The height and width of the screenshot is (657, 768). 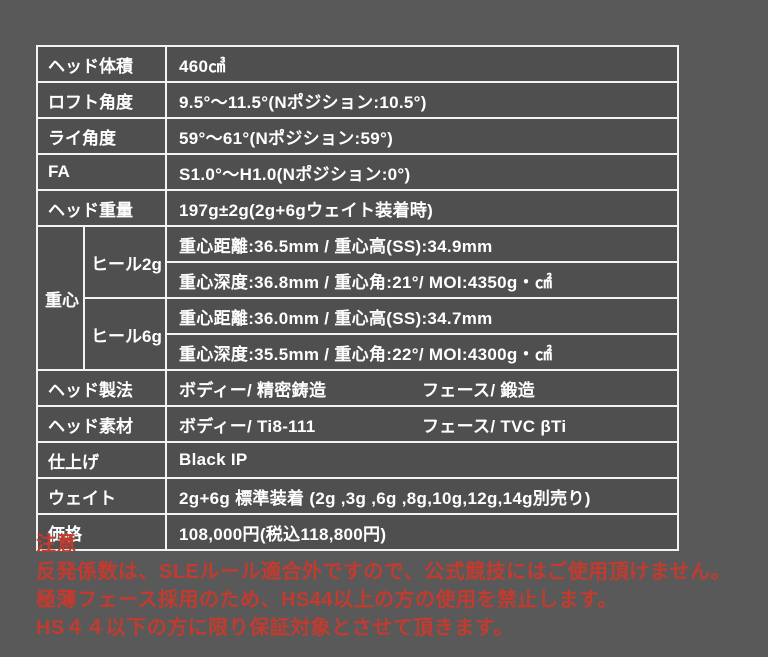 What do you see at coordinates (101, 496) in the screenshot?
I see `spec-label: ウェイト` at bounding box center [101, 496].